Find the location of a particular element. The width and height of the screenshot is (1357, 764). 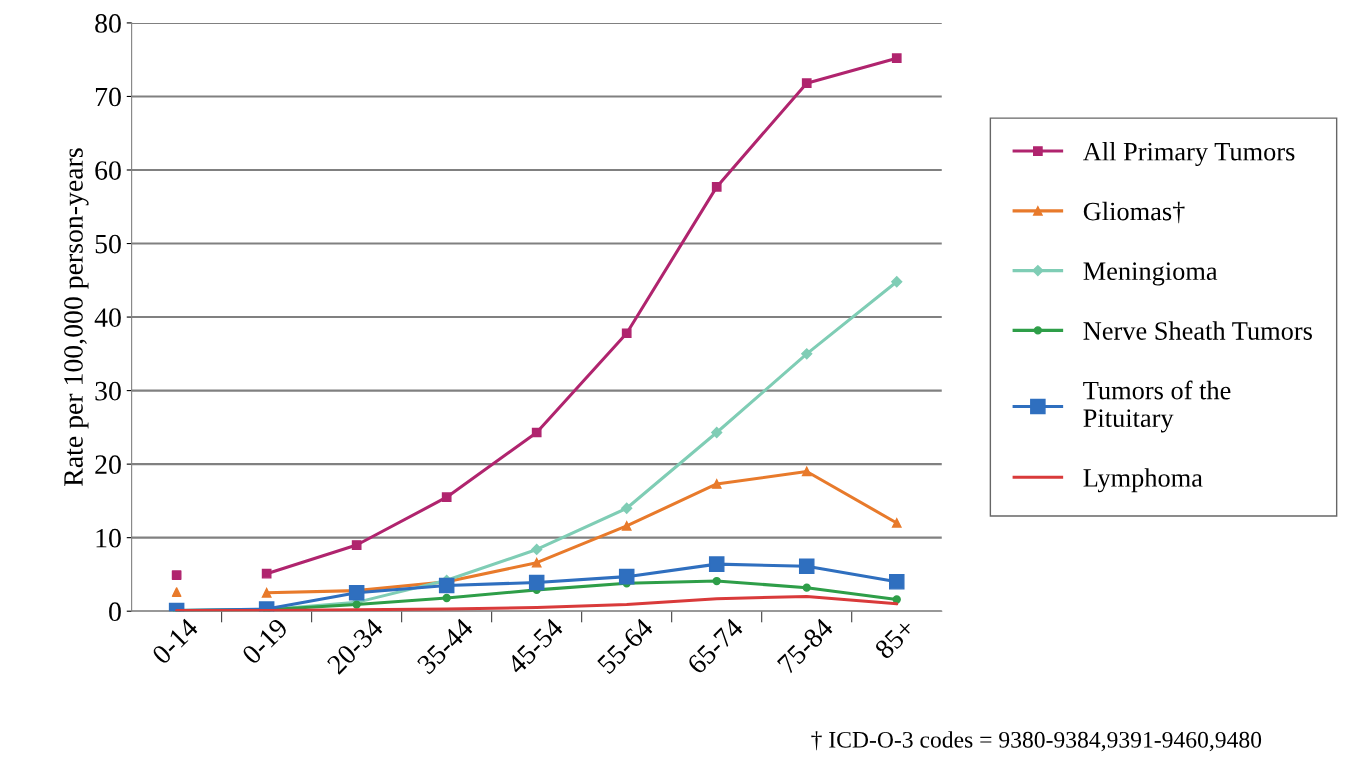

x-tick-label: 0-19 is located at coordinates (265, 641).